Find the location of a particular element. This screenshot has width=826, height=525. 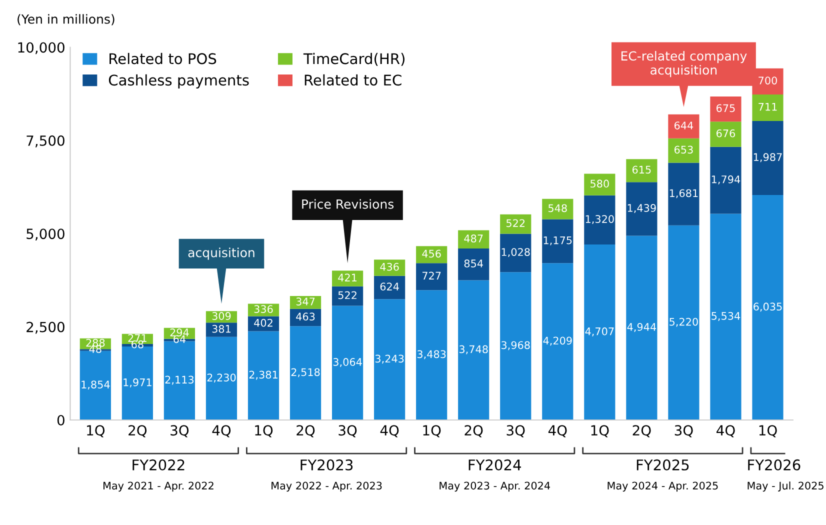

data-label: 5,534 is located at coordinates (726, 316).